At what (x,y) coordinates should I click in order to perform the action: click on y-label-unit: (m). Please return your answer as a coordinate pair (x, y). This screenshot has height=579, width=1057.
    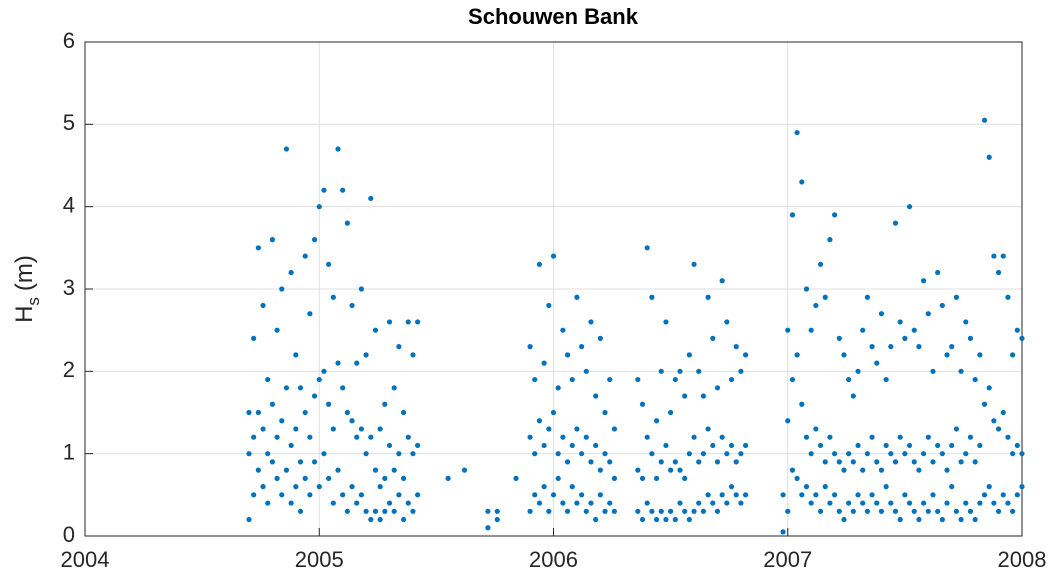
    Looking at the image, I should click on (24, 273).